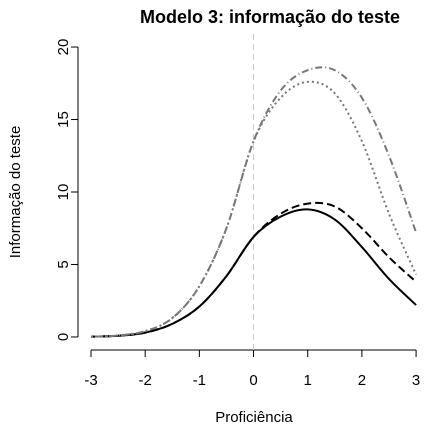 Image resolution: width=429 pixels, height=429 pixels. Describe the element at coordinates (15, 192) in the screenshot. I see `y-axis-label: Informação do teste` at that location.